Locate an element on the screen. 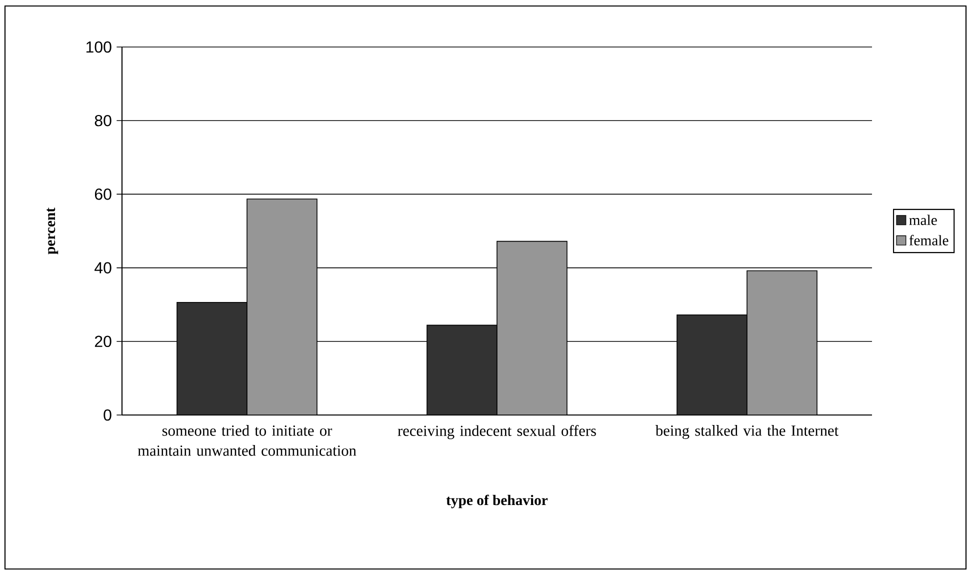 The image size is (976, 576). legend-label: male is located at coordinates (923, 220).